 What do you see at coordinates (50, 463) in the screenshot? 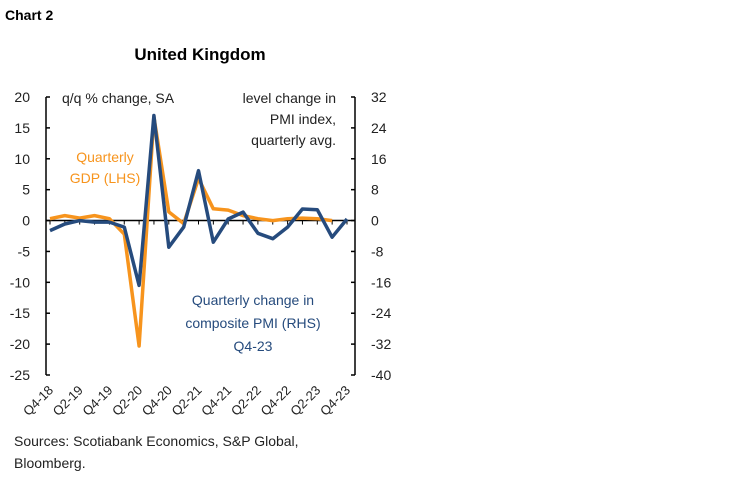
I see `sources-line-2: Bloomberg.` at bounding box center [50, 463].